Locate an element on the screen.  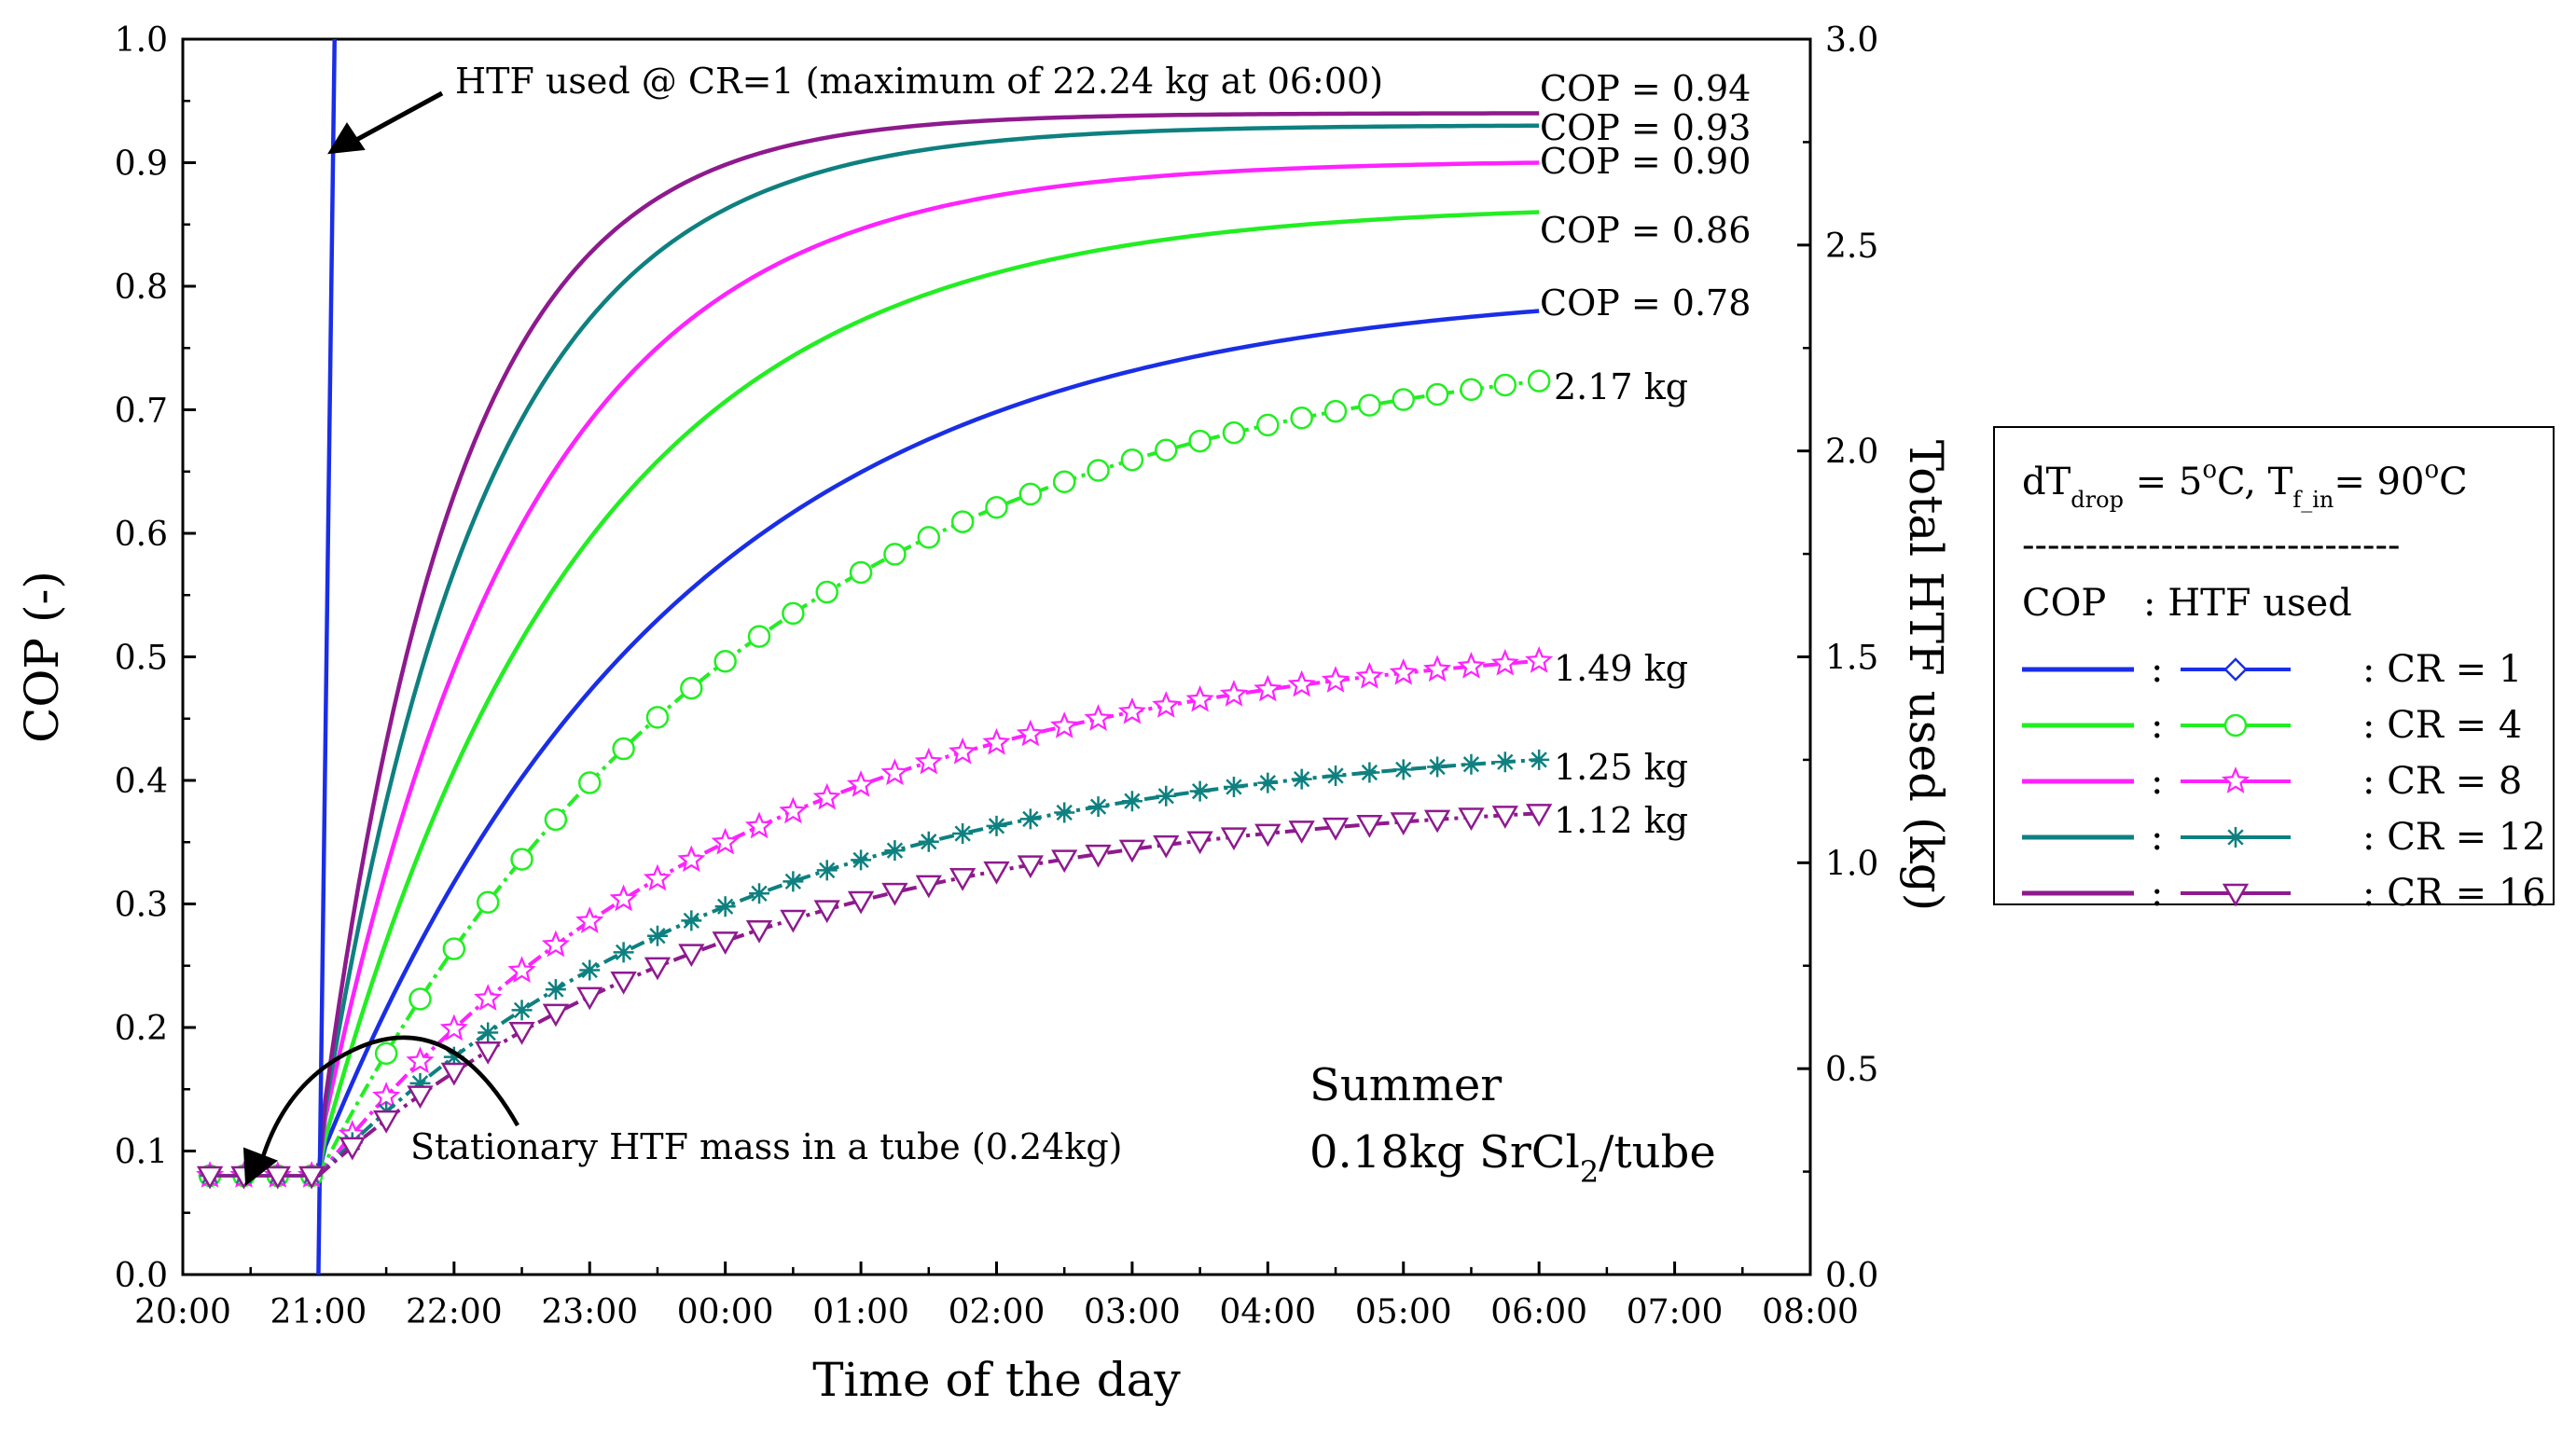
x-tick-label: 23:00 is located at coordinates (589, 1312).